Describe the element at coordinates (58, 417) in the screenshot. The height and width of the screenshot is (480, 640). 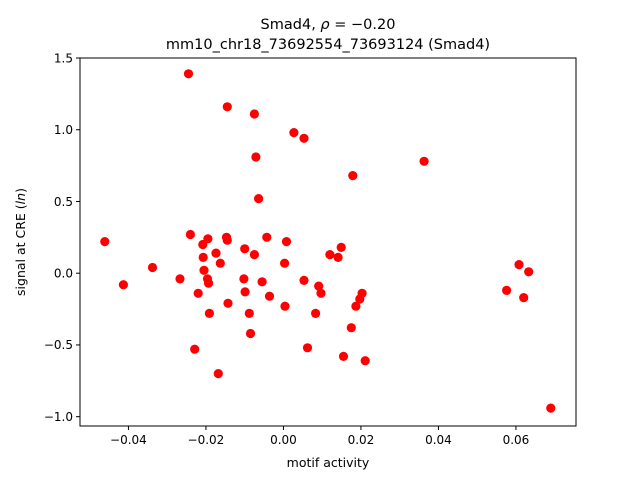
I see `y-tick-label: −1.0` at that location.